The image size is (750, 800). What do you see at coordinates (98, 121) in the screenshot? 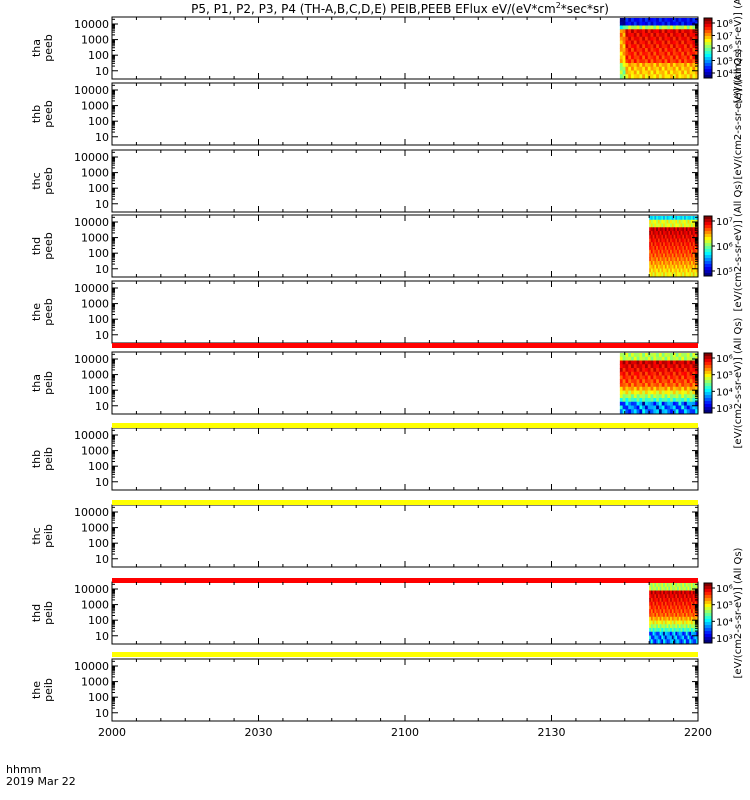
I see `y-tick-label: 100` at bounding box center [98, 121].